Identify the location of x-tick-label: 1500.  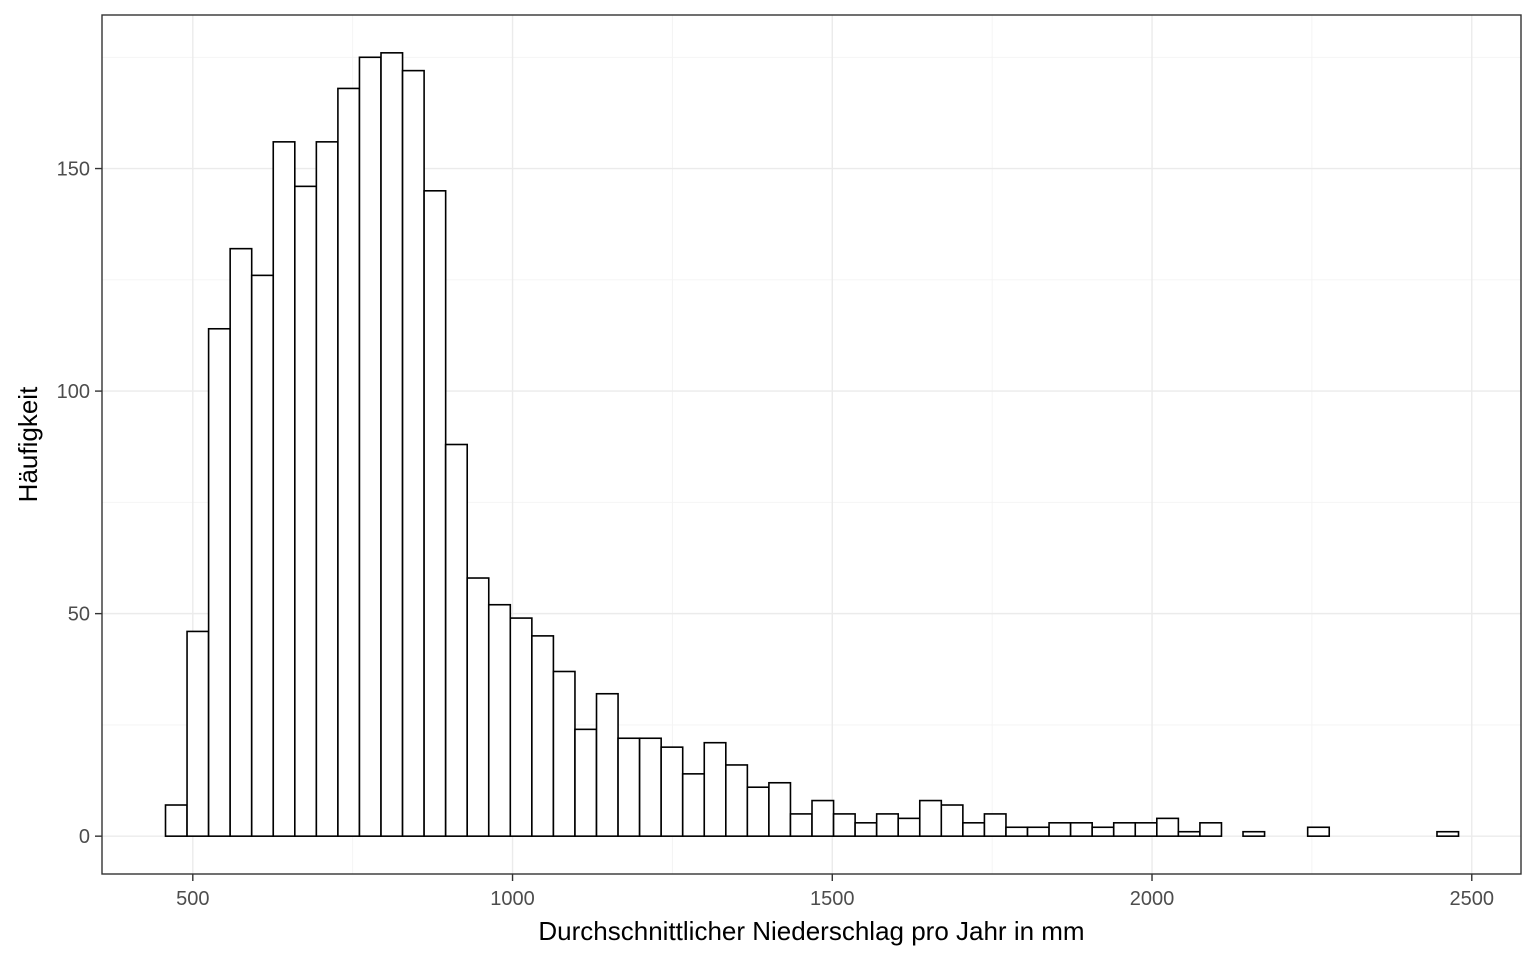
(832, 899).